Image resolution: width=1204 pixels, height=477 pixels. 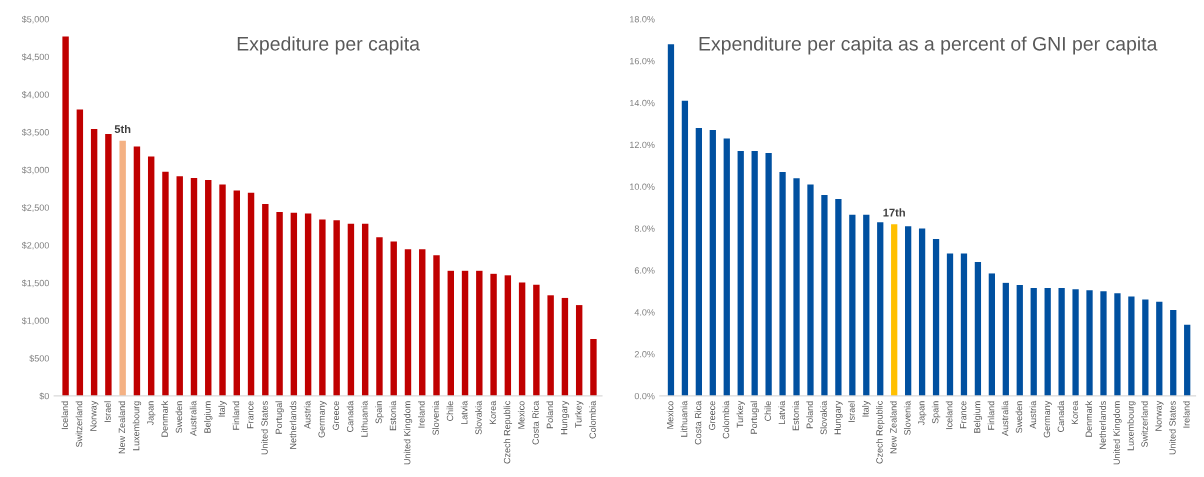 I want to click on annotation: 17th, so click(x=894, y=212).